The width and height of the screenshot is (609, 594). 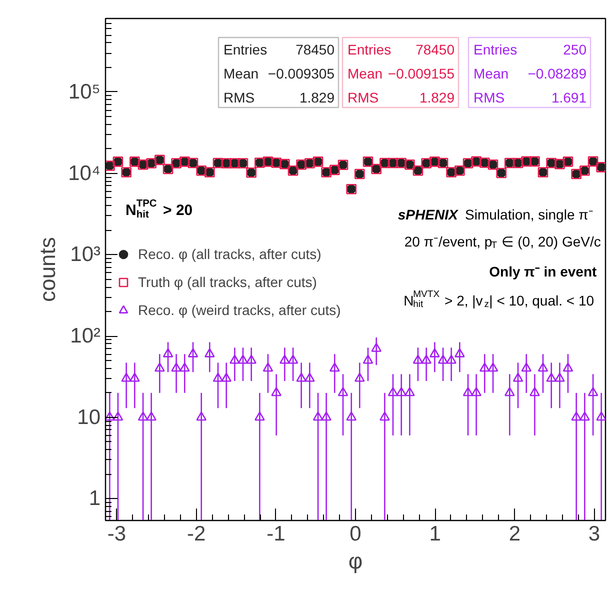 I want to click on legend-label: Truth φ (all tracks, after cuts), so click(x=227, y=282).